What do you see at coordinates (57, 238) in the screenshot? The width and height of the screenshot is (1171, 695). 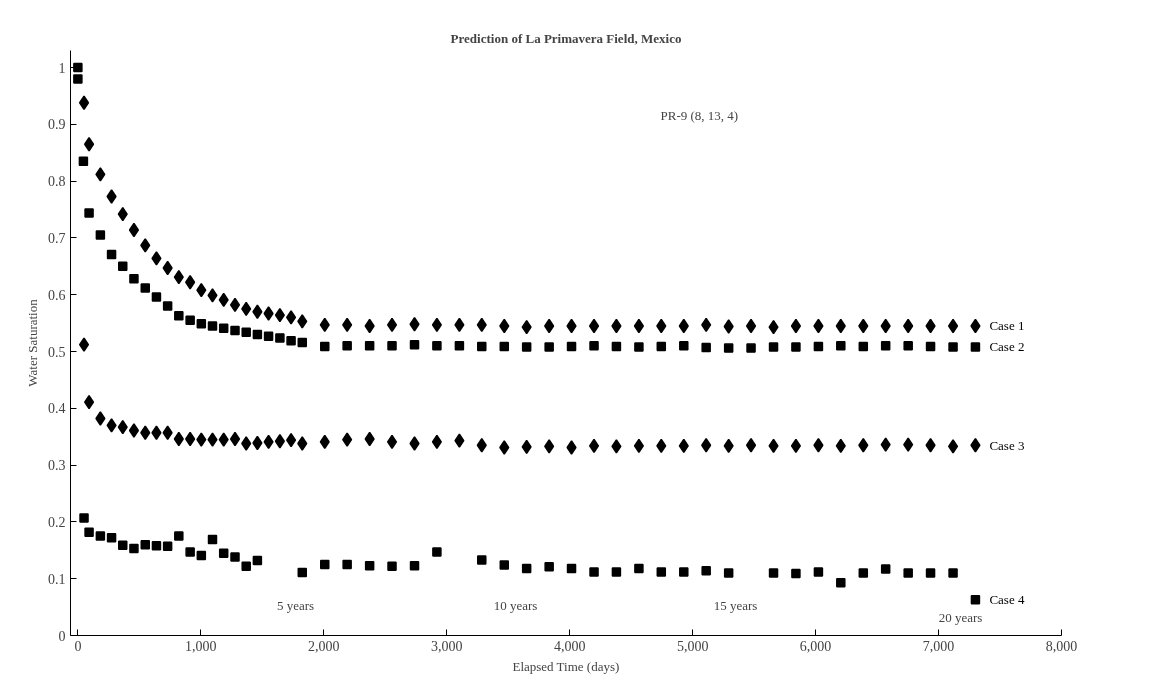 I see `y-tick-label: 0.7` at bounding box center [57, 238].